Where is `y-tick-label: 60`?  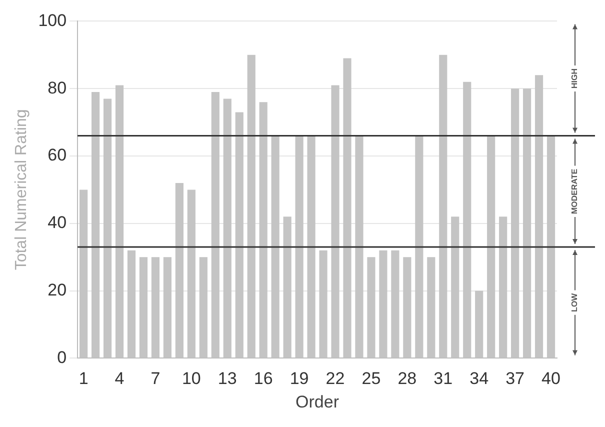 y-tick-label: 60 is located at coordinates (57, 155).